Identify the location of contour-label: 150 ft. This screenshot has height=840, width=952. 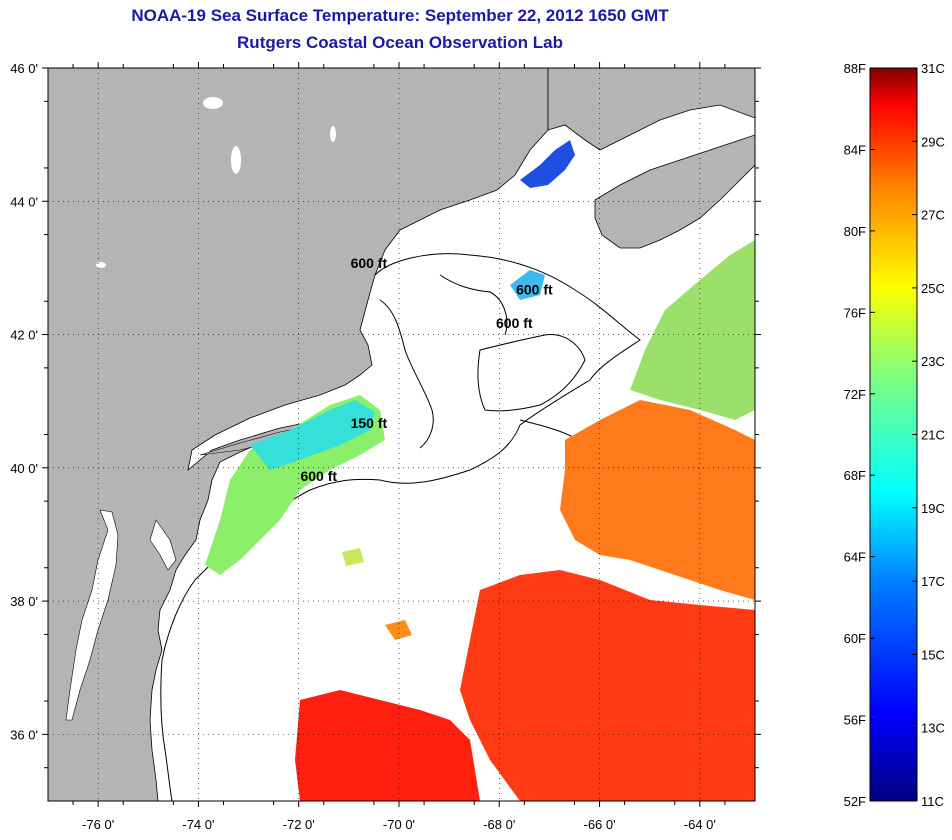
(369, 423).